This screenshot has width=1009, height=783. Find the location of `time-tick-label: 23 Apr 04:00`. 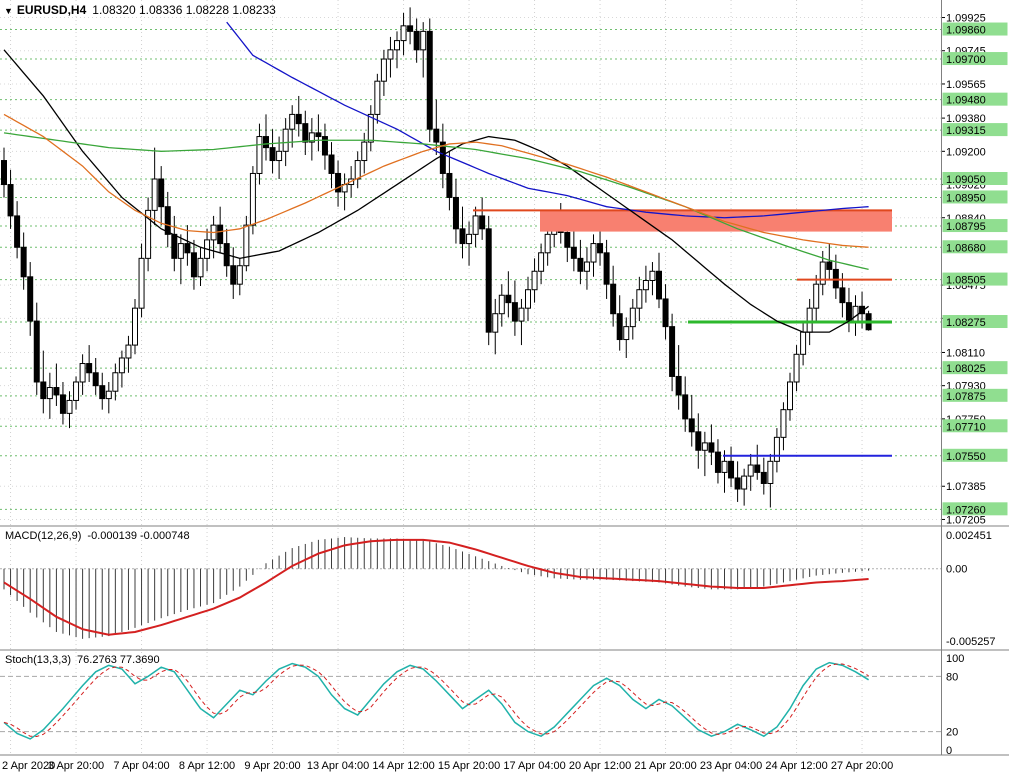

time-tick-label: 23 Apr 04:00 is located at coordinates (731, 766).